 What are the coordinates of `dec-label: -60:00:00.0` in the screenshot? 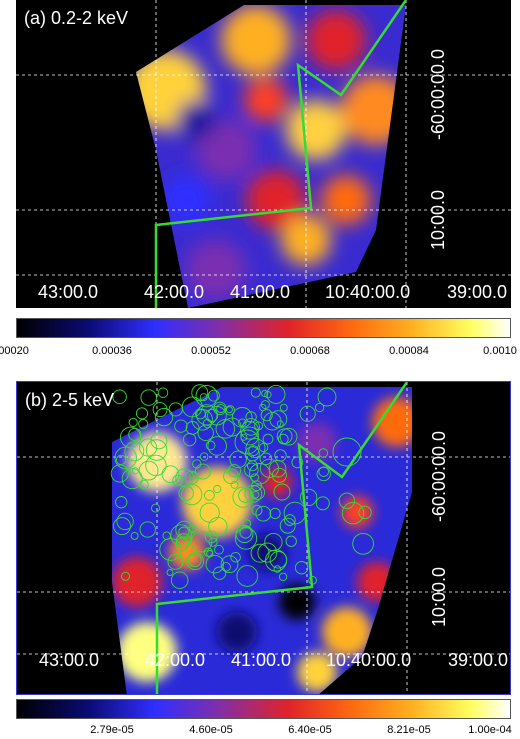 It's located at (439, 476).